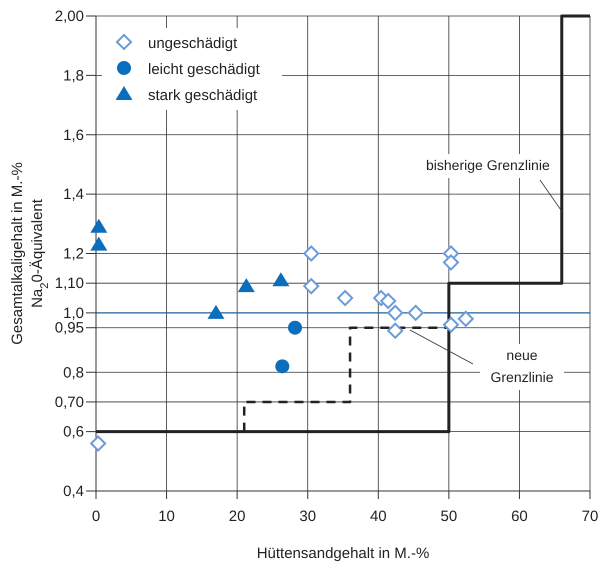 The image size is (599, 565). What do you see at coordinates (203, 95) in the screenshot?
I see `legend-label: stark geschädigt` at bounding box center [203, 95].